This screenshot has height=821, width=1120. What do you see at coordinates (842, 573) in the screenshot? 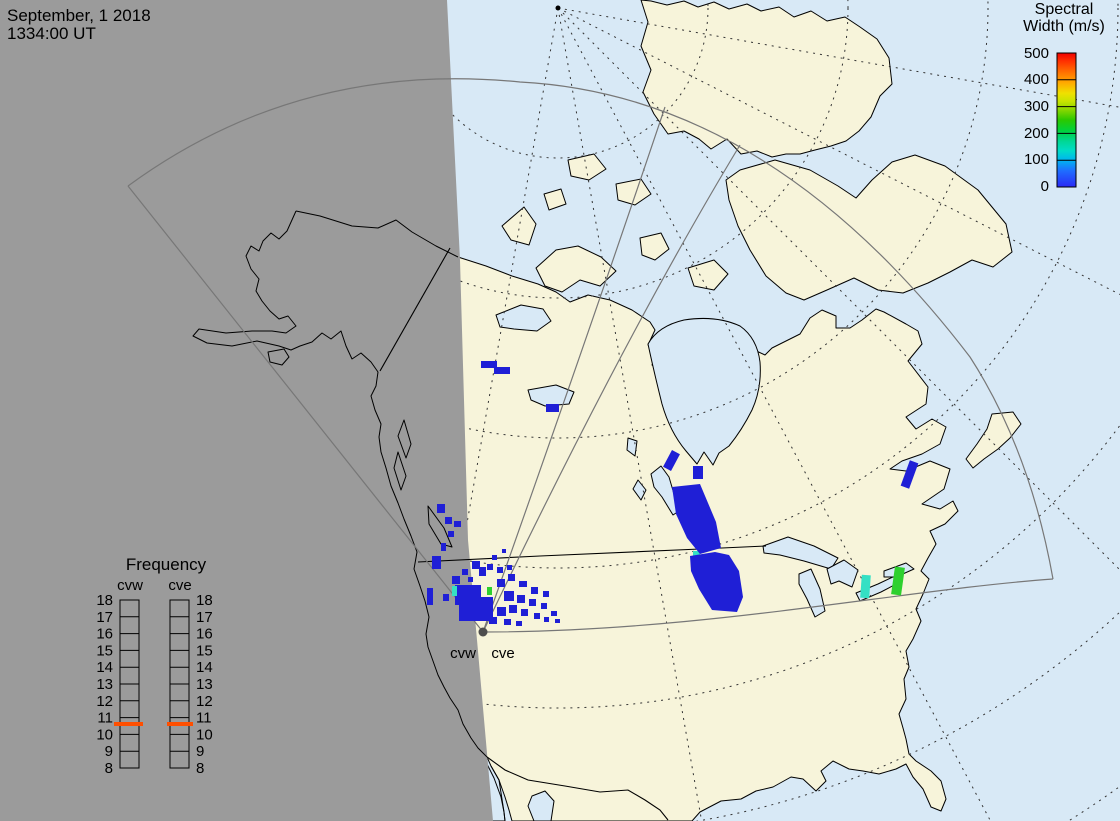
I see `lake-huron` at bounding box center [842, 573].